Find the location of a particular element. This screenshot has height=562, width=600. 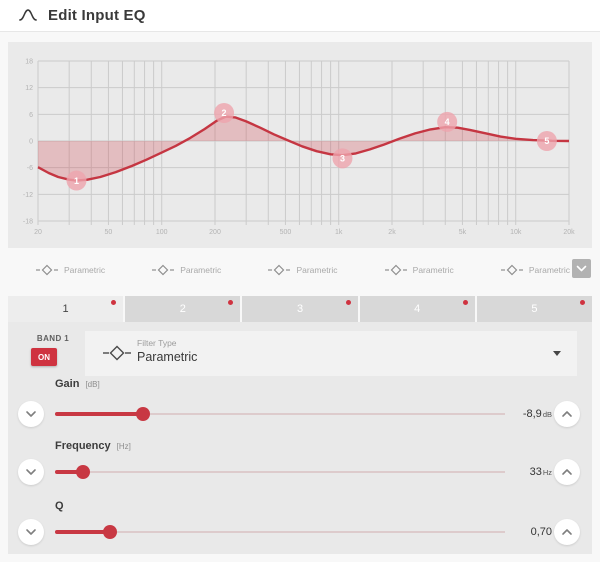

gain-unit-bracket: [dB] is located at coordinates (92, 384).